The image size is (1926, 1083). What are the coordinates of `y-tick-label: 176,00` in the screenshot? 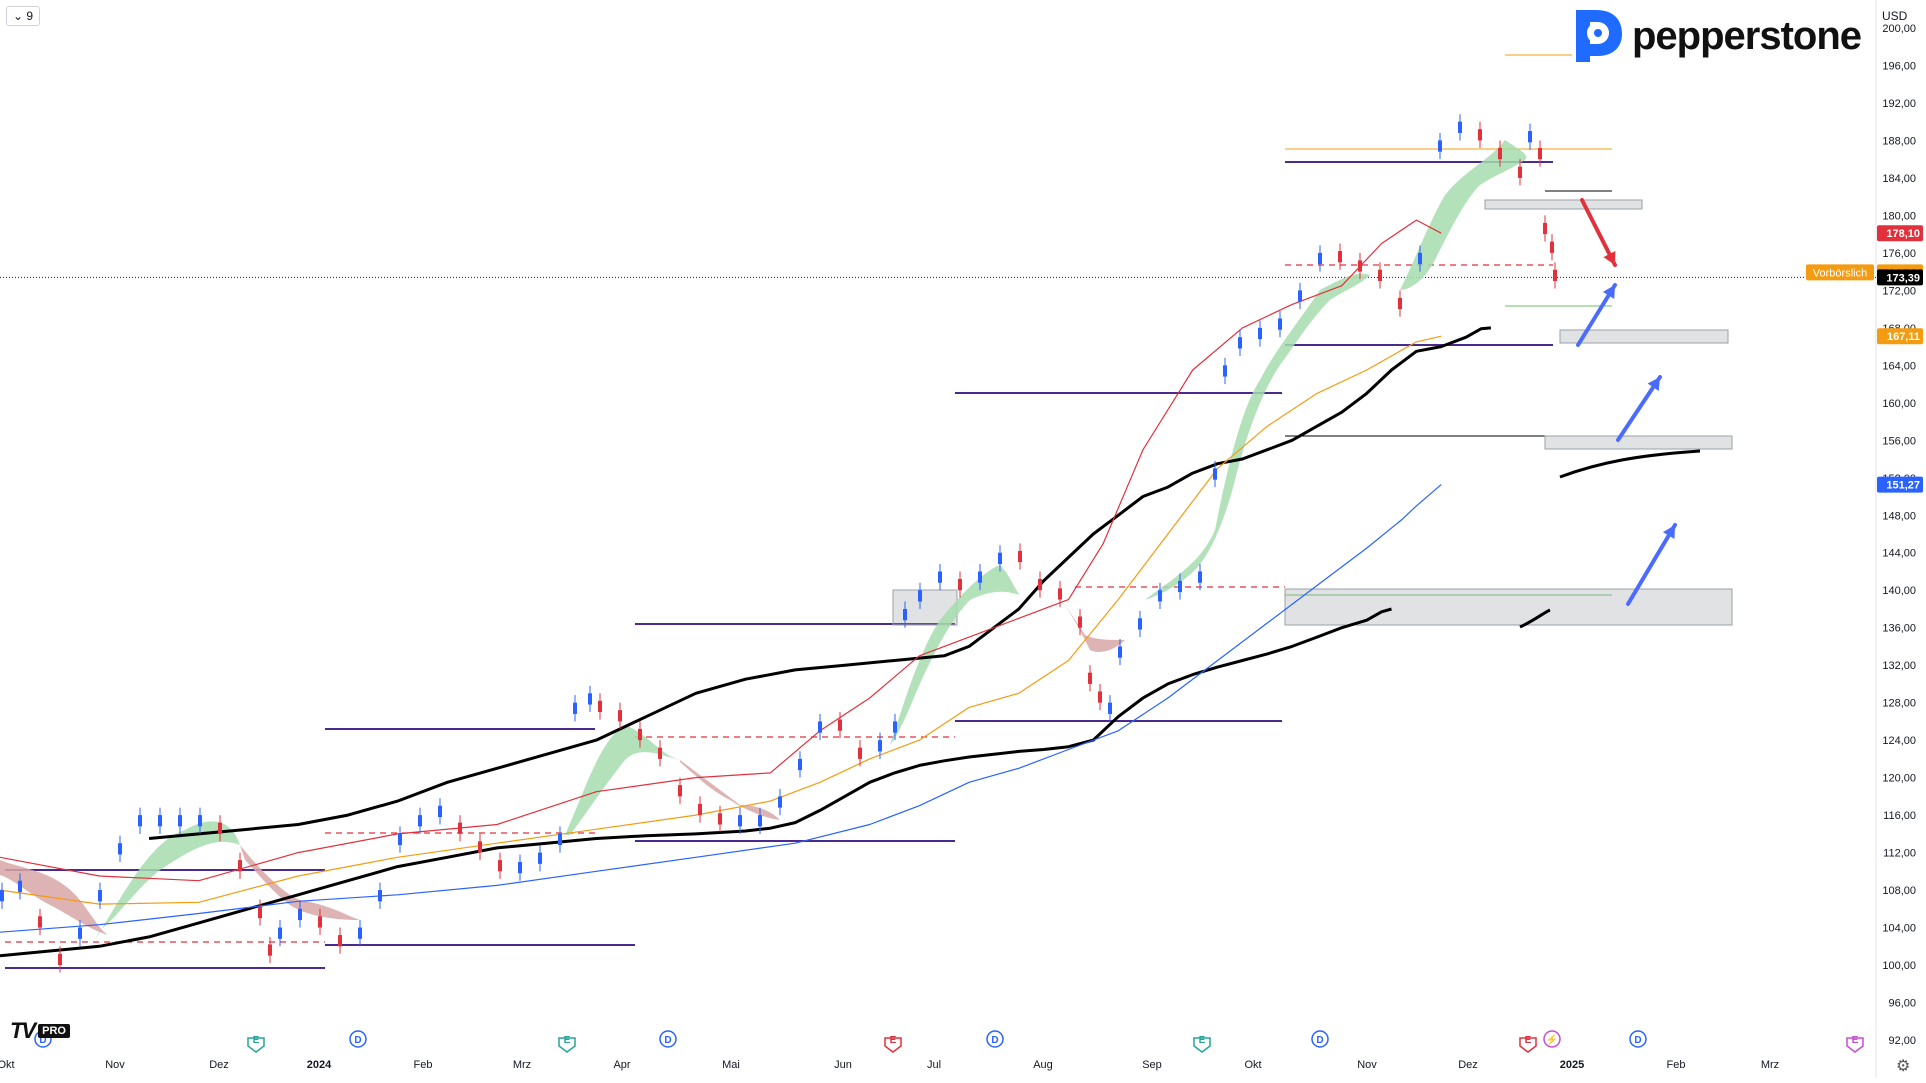 It's located at (1899, 254).